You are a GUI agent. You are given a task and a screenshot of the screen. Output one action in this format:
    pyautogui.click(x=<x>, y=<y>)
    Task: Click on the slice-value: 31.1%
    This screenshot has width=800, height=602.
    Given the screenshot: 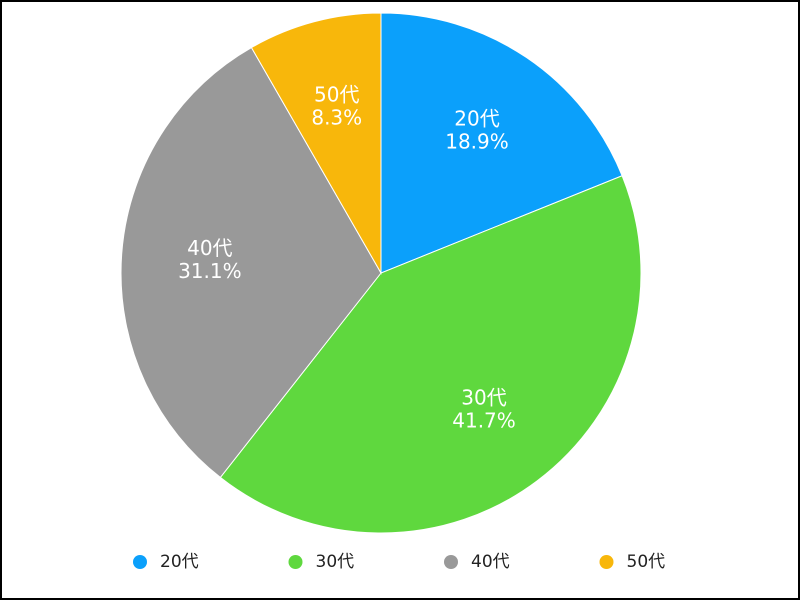 What is the action you would take?
    pyautogui.click(x=210, y=271)
    